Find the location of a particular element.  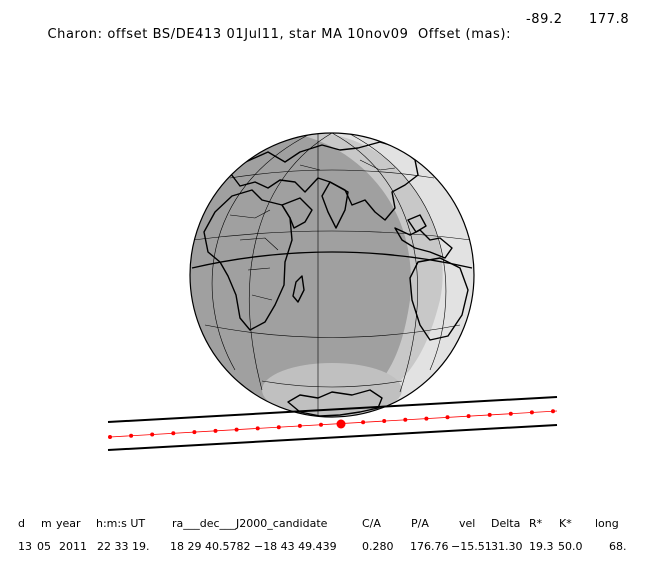

value-vel: −15.51 is located at coordinates (471, 546).